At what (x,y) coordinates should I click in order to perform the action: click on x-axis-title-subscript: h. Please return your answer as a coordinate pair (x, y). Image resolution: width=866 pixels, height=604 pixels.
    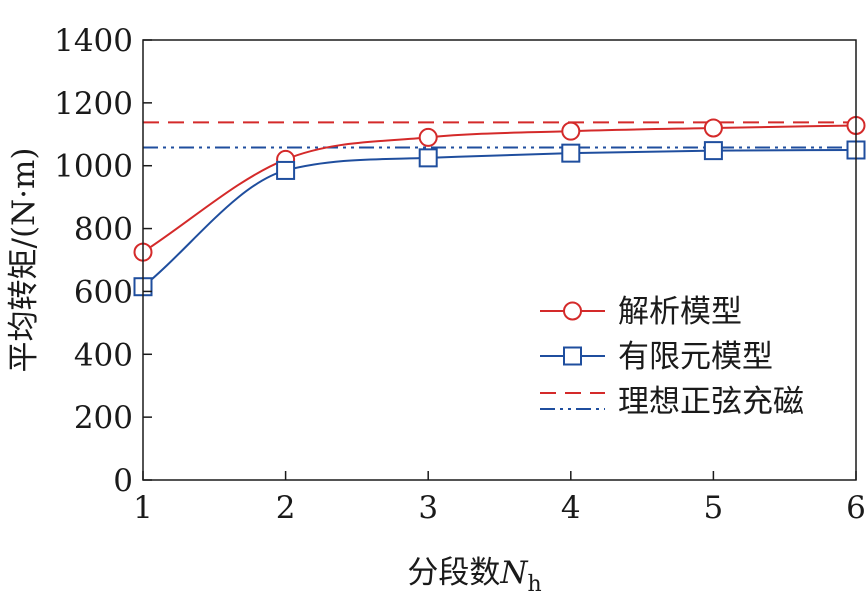
    Looking at the image, I should click on (534, 584).